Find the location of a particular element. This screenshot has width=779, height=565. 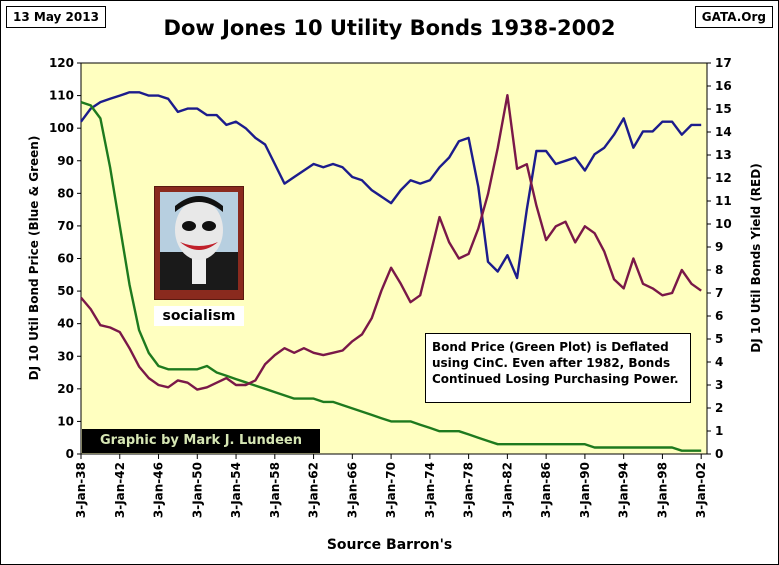

y-left-tick-label: 0 is located at coordinates (70, 454).